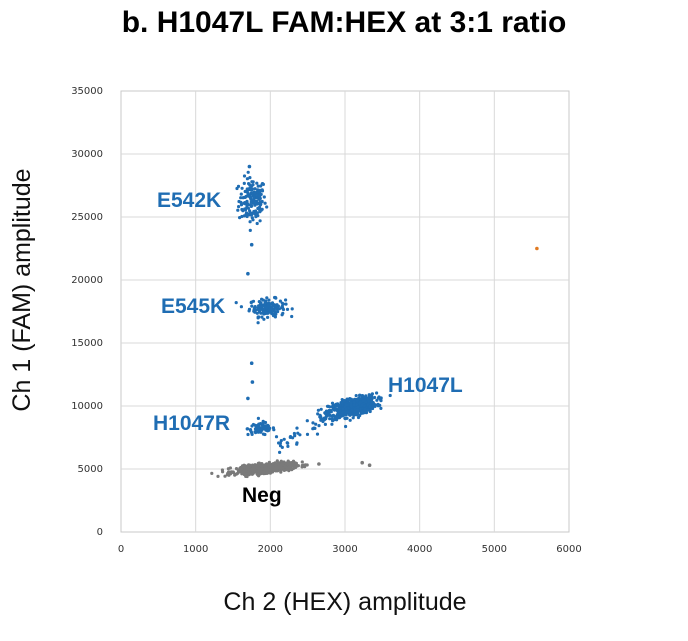 This screenshot has width=688, height=641. Describe the element at coordinates (87, 91) in the screenshot. I see `y-tick-label: 35000` at that location.